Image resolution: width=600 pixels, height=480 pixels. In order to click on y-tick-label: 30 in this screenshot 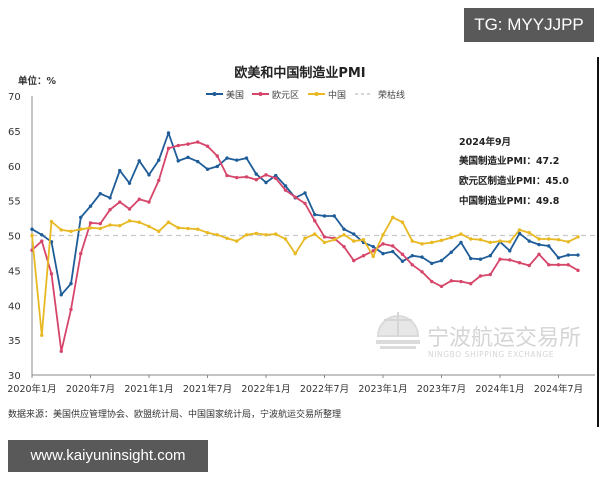, I will do `click(14, 376)`.